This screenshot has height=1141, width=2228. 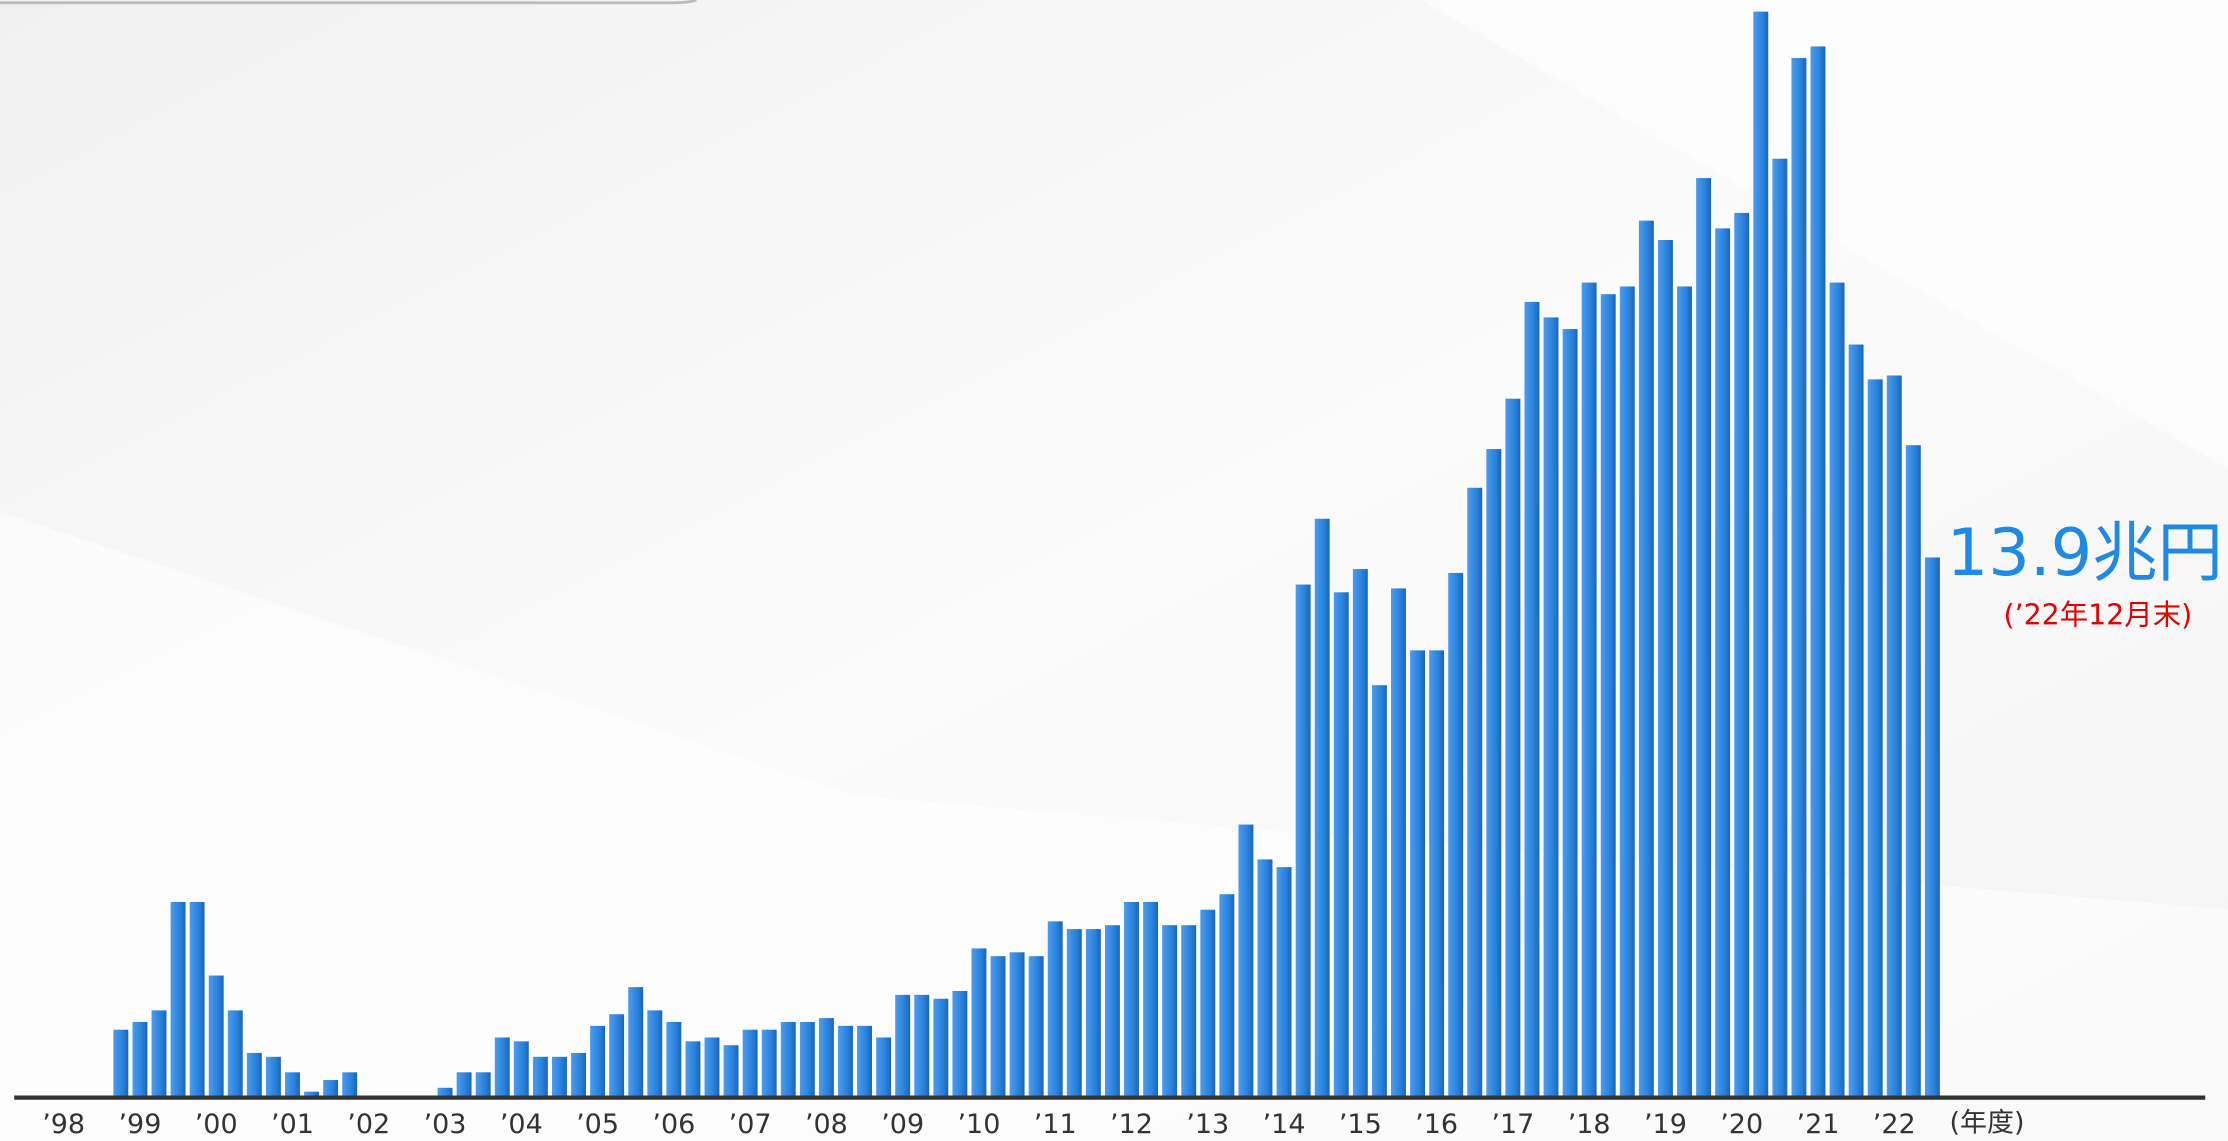 What do you see at coordinates (348, 2) in the screenshot?
I see `frame-edge` at bounding box center [348, 2].